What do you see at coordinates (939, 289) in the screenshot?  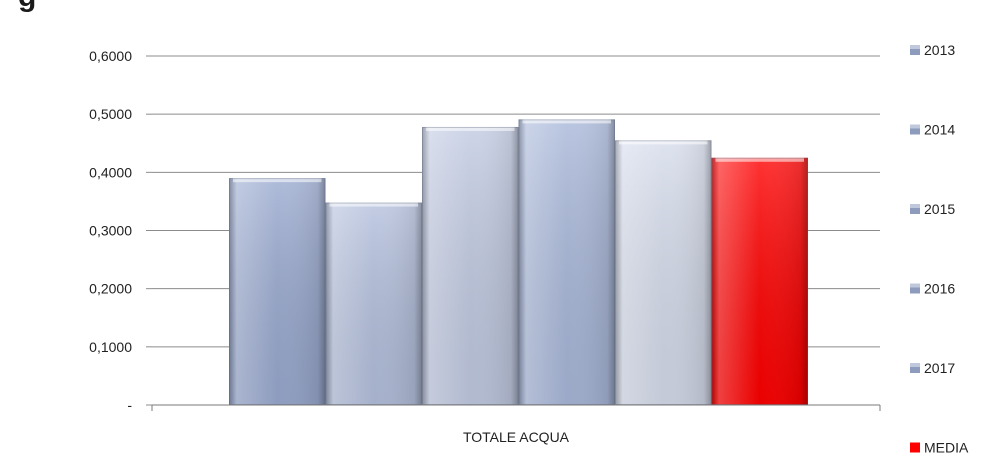 I see `legend-label: 2016` at bounding box center [939, 289].